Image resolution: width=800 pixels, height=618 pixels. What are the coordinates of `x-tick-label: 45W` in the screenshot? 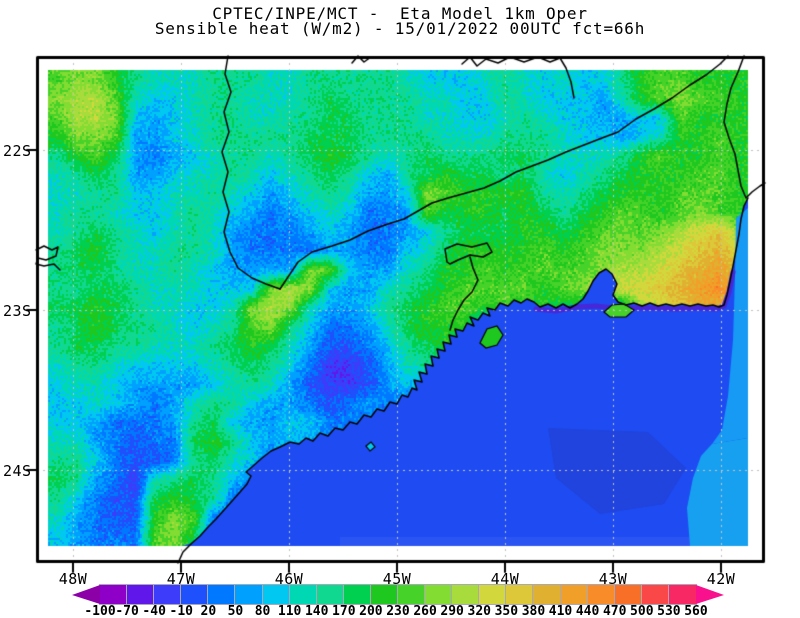 It's located at (397, 579).